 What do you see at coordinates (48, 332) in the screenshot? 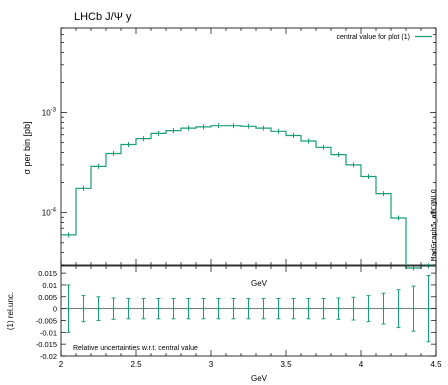
I see `ratio-y-tick-label: -0.01` at bounding box center [48, 332].